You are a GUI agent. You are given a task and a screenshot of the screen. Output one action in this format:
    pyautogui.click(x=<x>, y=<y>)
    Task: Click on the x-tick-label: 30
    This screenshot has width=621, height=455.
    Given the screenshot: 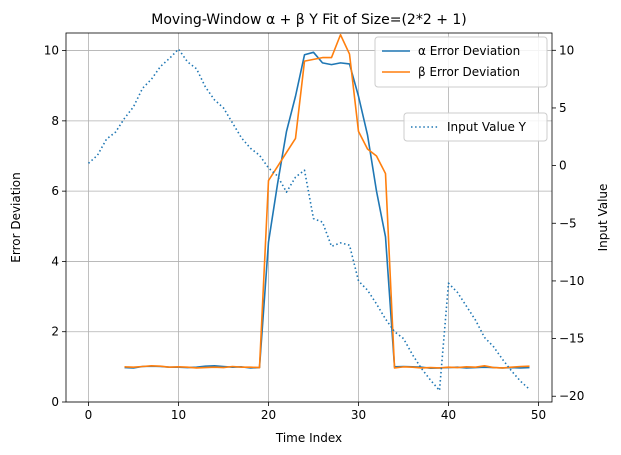 What is the action you would take?
    pyautogui.click(x=358, y=415)
    